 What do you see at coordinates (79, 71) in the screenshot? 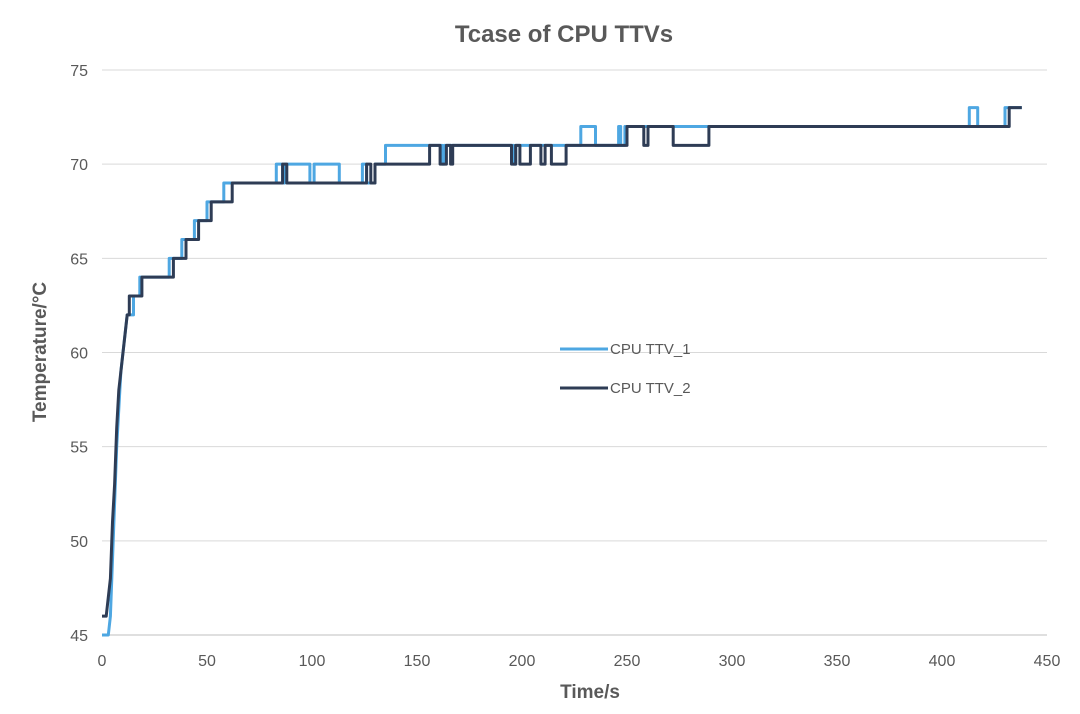
I see `y-tick-label: 75` at bounding box center [79, 71].